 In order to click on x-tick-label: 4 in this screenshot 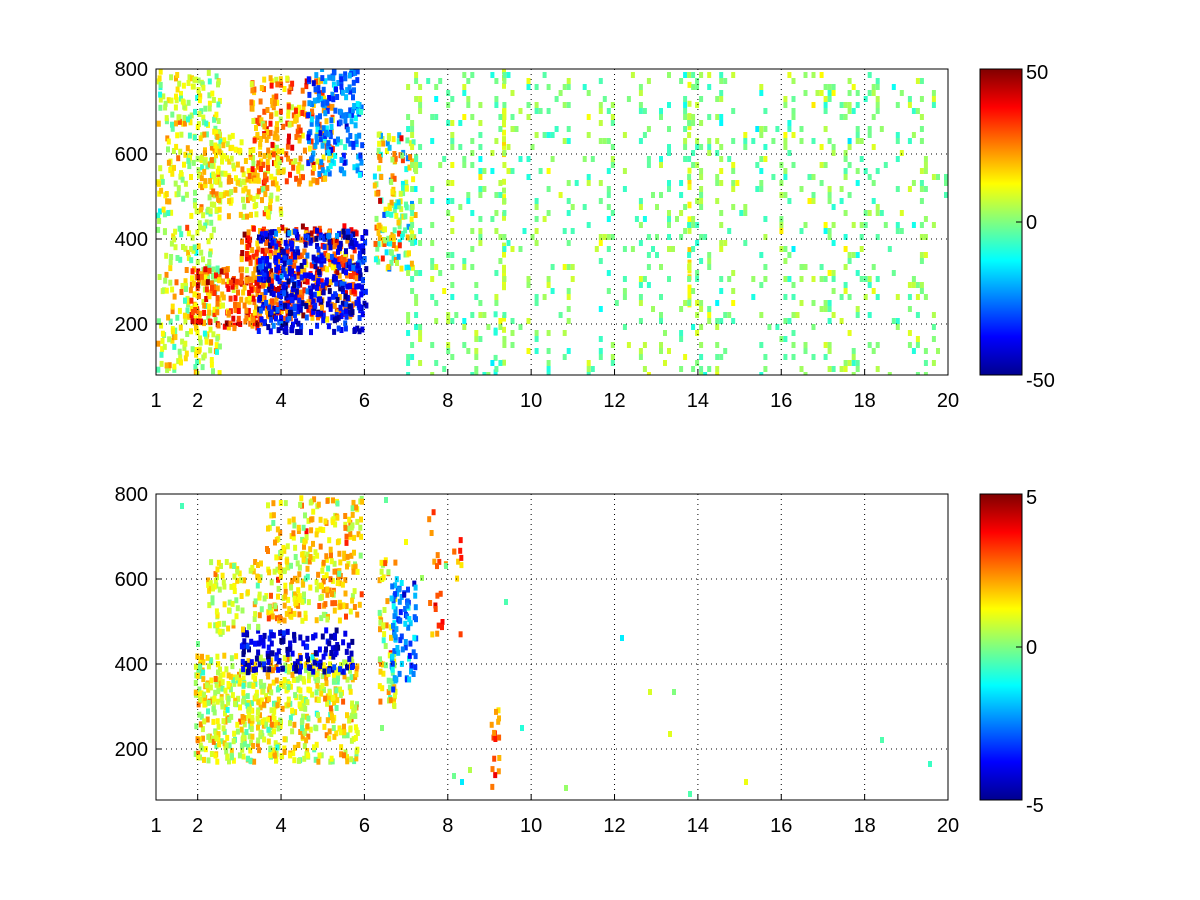, I will do `click(280, 826)`.